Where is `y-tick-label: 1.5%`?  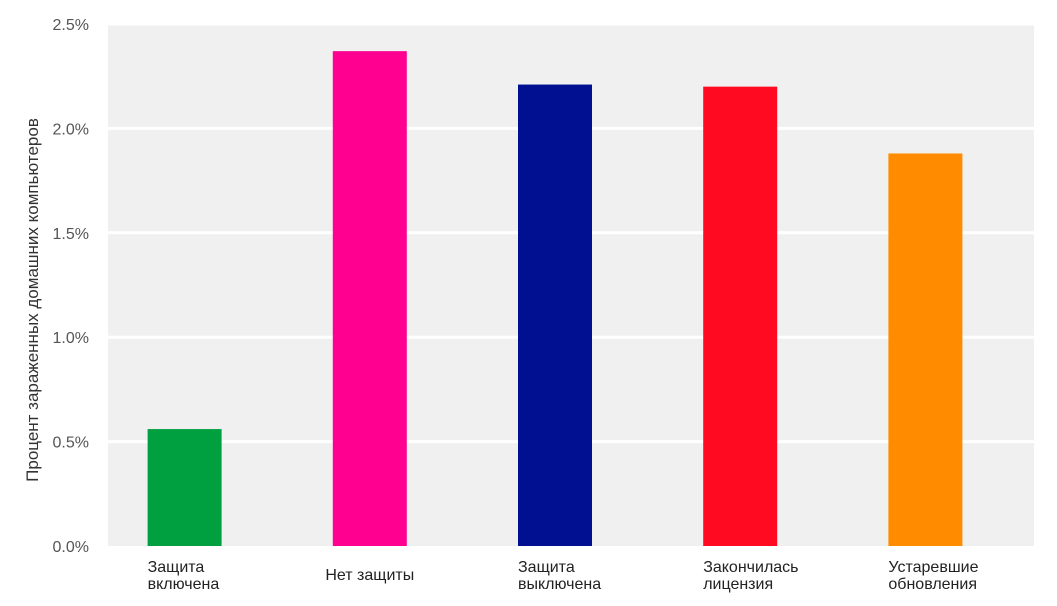
y-tick-label: 1.5% is located at coordinates (71, 234).